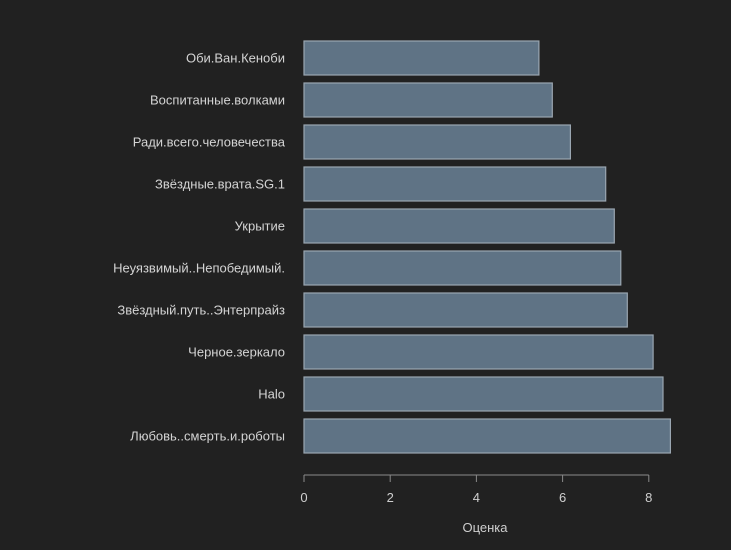 This screenshot has height=550, width=731. Describe the element at coordinates (562, 497) in the screenshot. I see `x-tick-label: 6` at that location.